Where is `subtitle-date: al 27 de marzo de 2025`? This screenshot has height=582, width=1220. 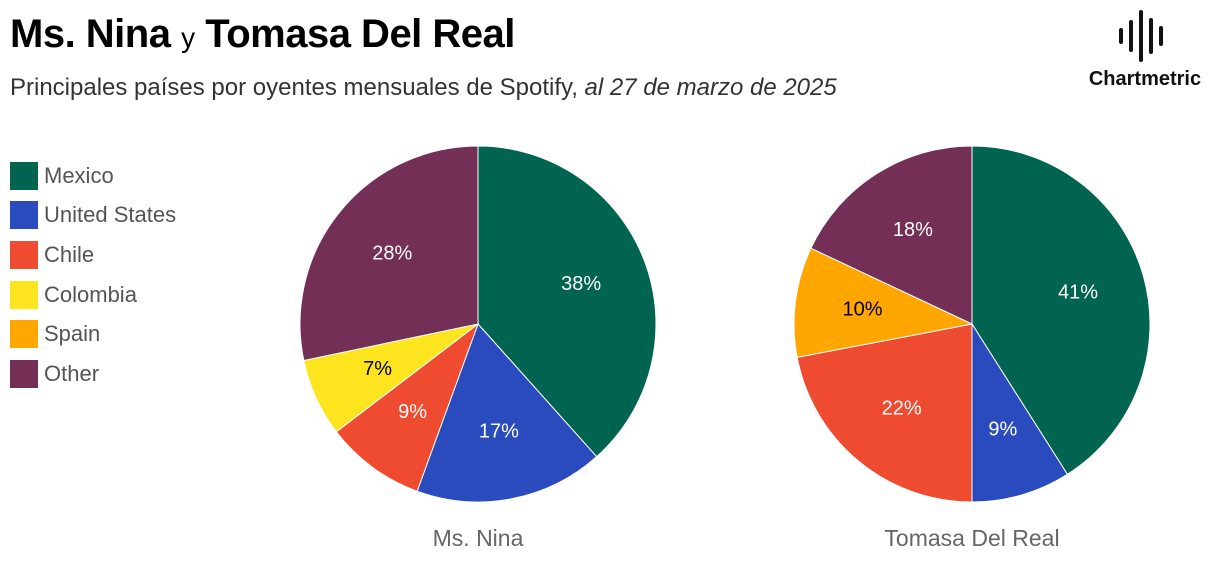 subtitle-date: al 27 de marzo de 2025 is located at coordinates (710, 87).